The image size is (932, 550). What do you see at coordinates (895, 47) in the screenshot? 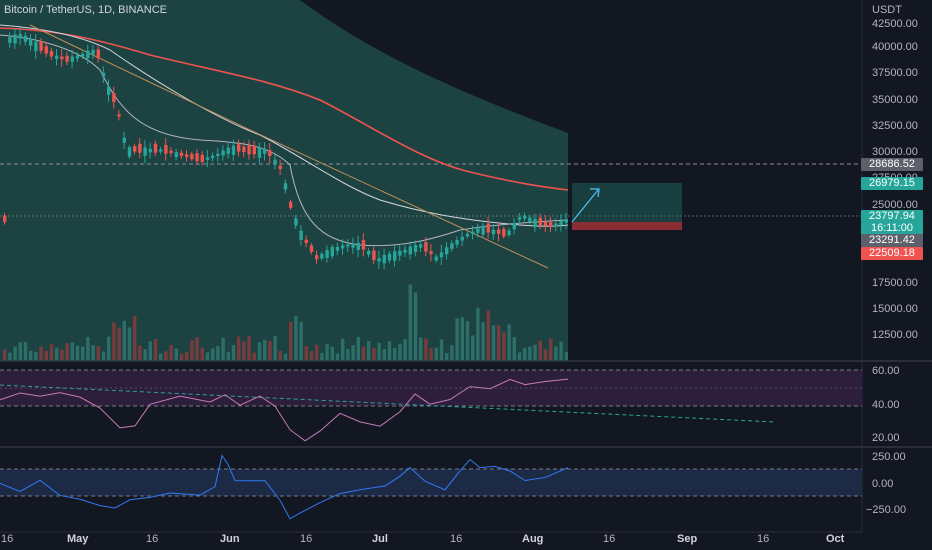
I see `price-tick: 40000.00` at bounding box center [895, 47].